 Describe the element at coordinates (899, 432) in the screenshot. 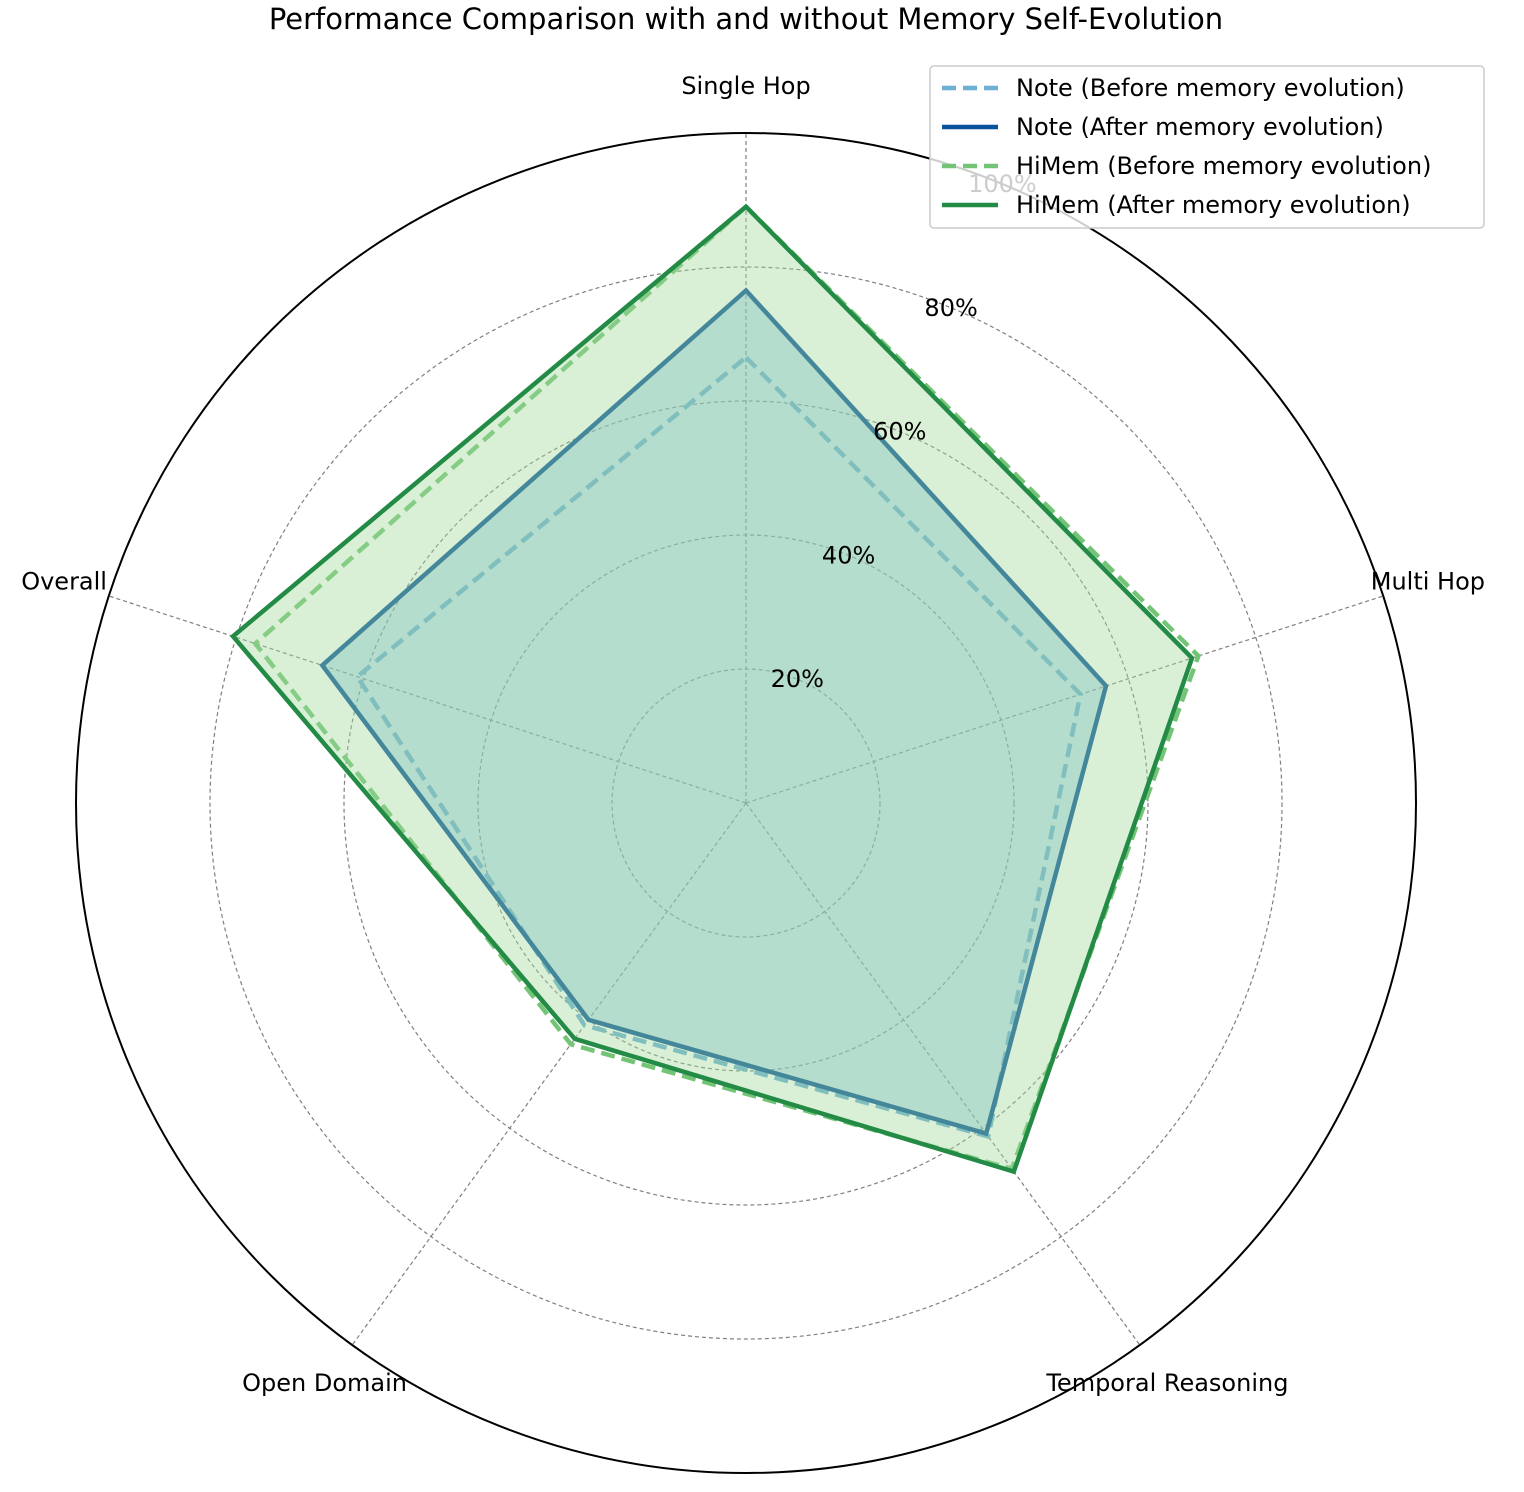

I see `r-tick-label-60: 60%` at that location.